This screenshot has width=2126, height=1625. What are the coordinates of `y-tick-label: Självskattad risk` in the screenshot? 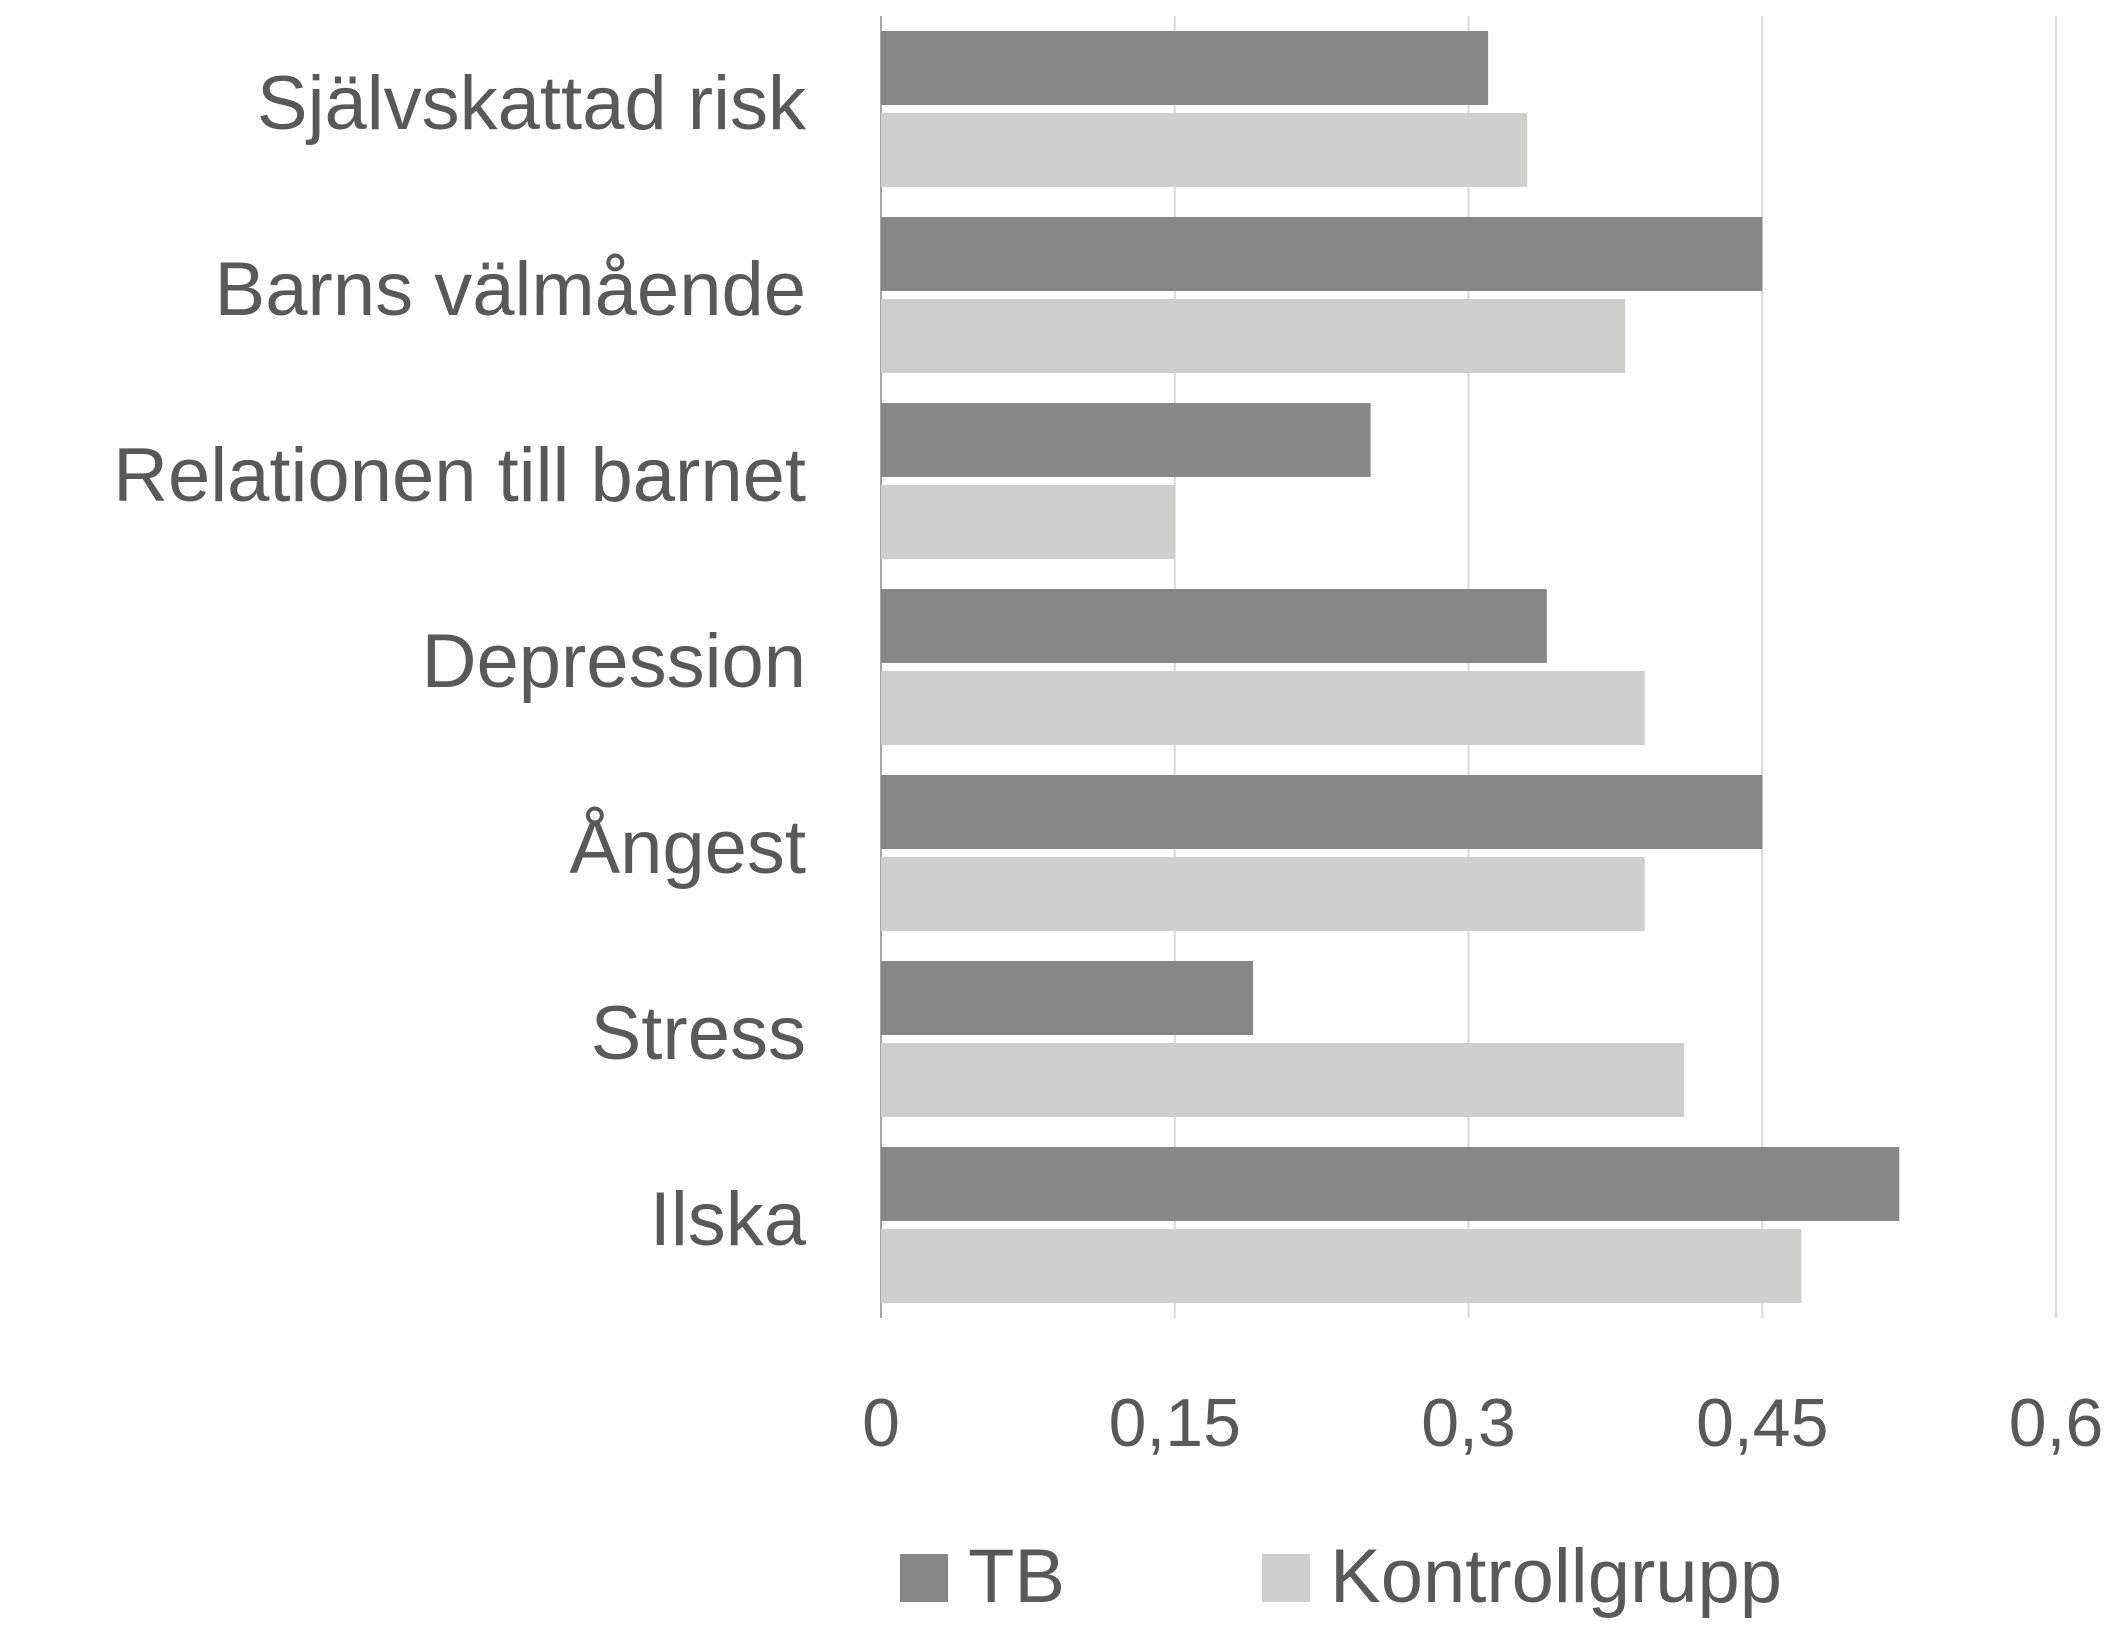 It's located at (532, 103).